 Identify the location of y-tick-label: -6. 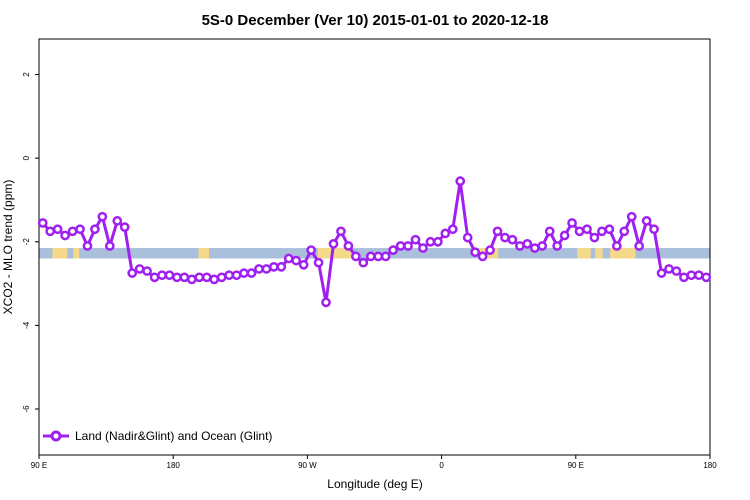
(26, 409).